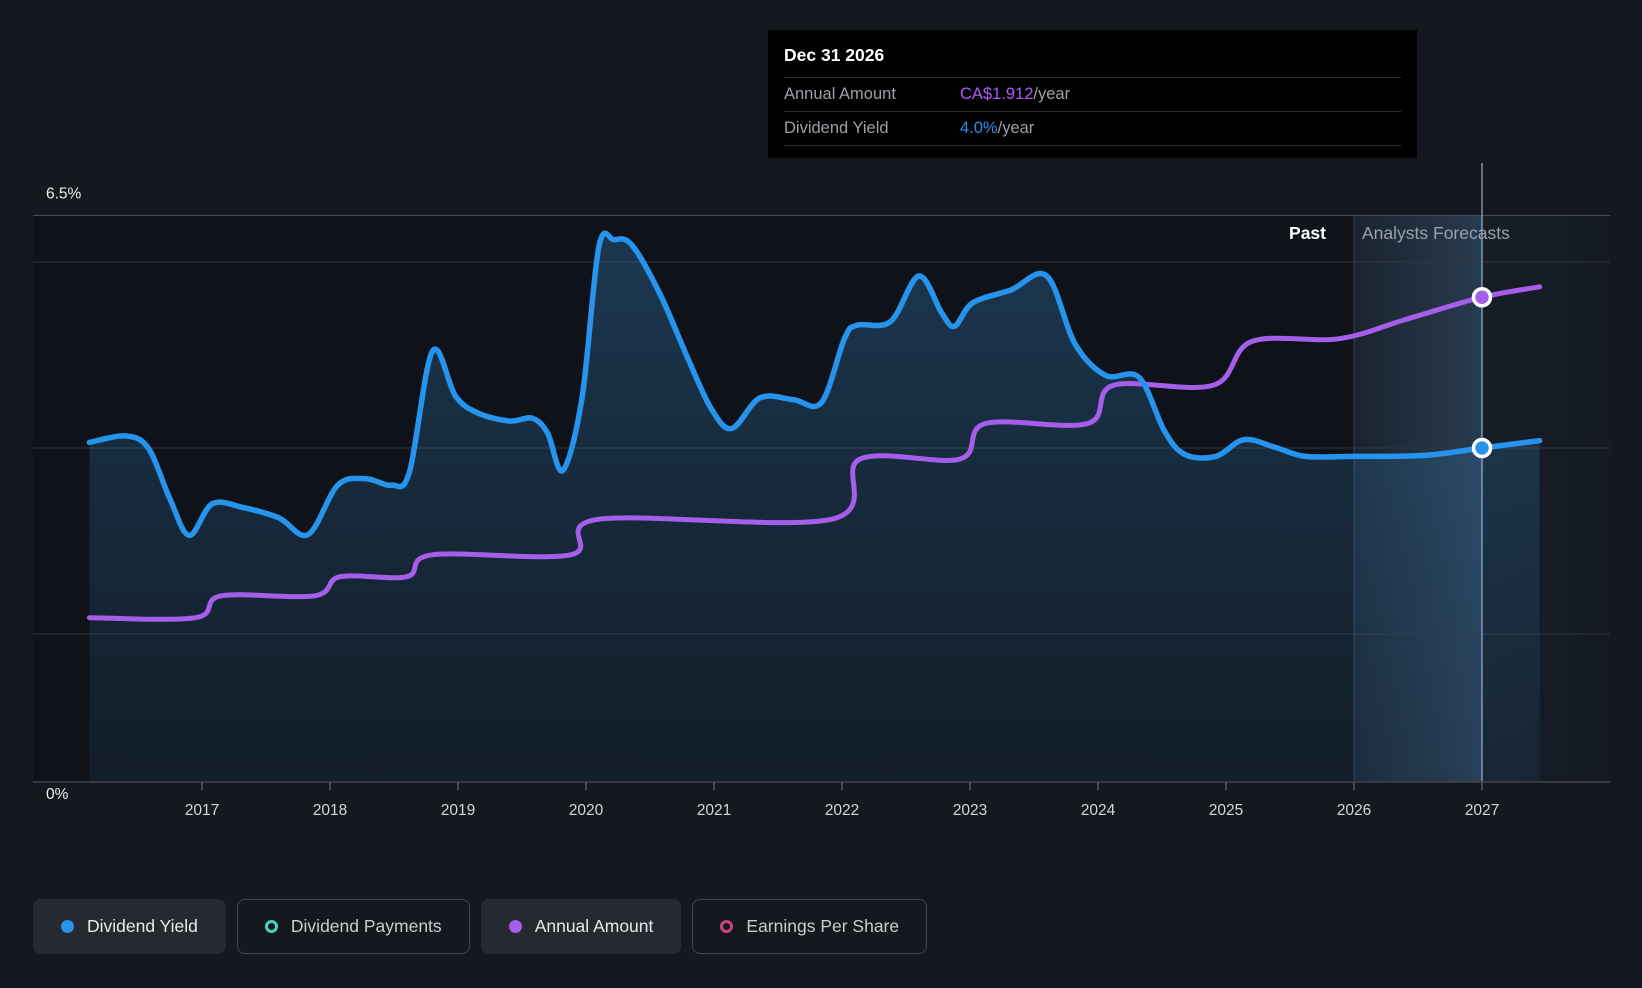 This screenshot has width=1642, height=988. What do you see at coordinates (458, 810) in the screenshot?
I see `x-label-2019: 2019` at bounding box center [458, 810].